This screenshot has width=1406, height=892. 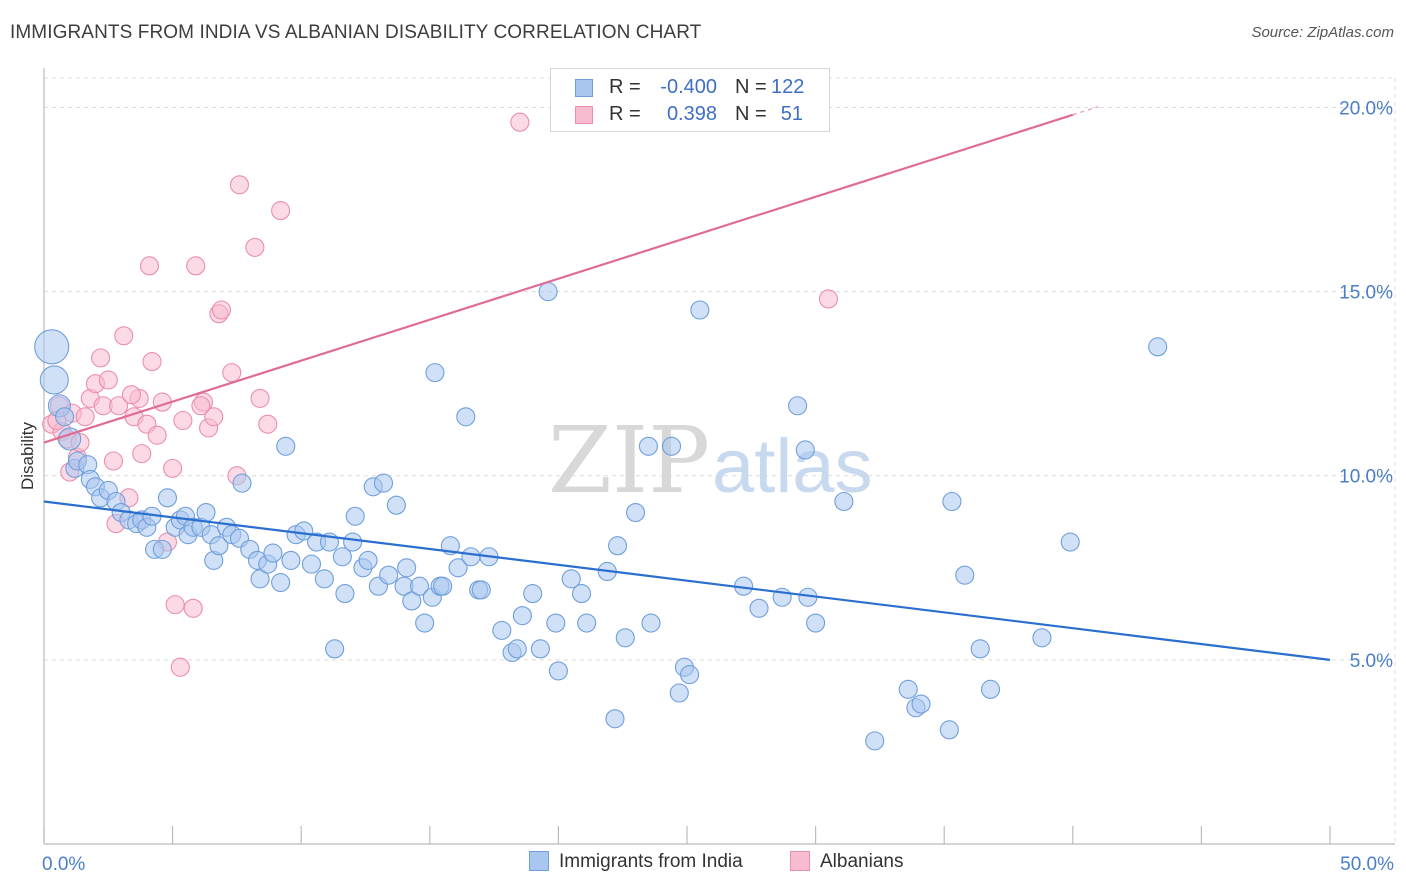 I want to click on legend-india-swatch, so click(x=539, y=861).